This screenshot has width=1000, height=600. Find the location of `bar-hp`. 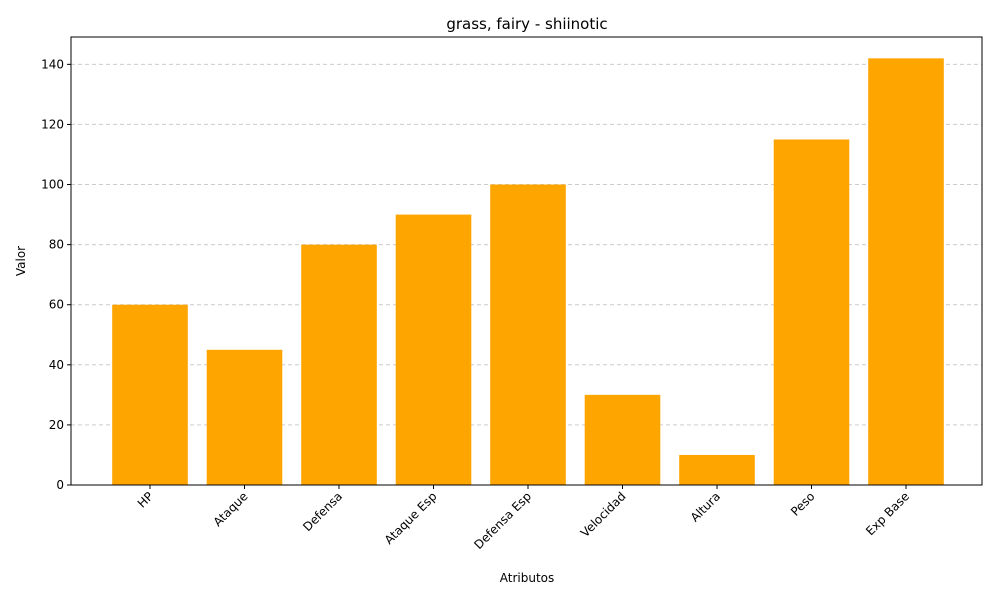

bar-hp is located at coordinates (150, 394).